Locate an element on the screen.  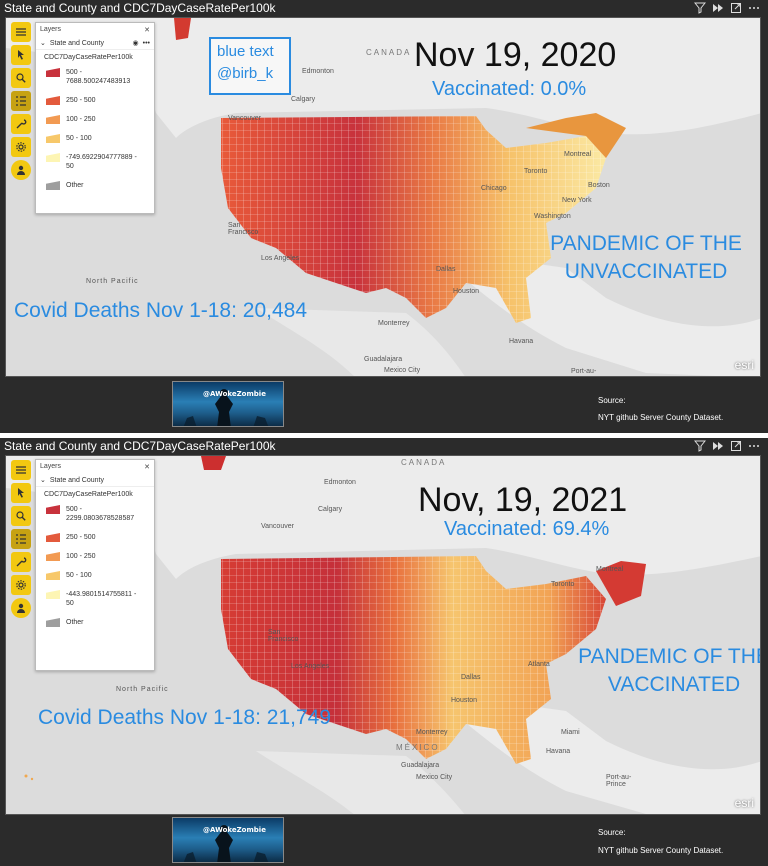
label-washington: Washington is located at coordinates (552, 216).